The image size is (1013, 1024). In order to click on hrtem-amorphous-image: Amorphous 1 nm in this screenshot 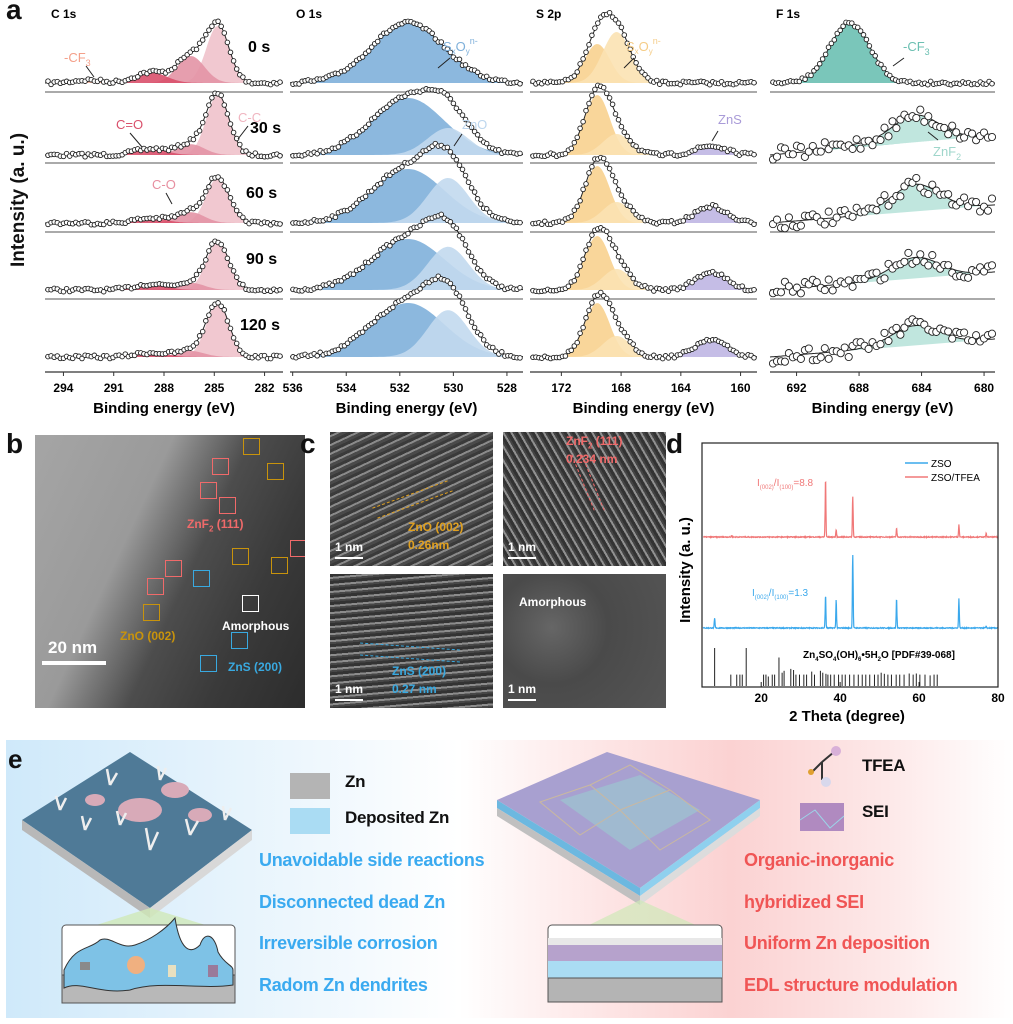, I will do `click(584, 641)`.